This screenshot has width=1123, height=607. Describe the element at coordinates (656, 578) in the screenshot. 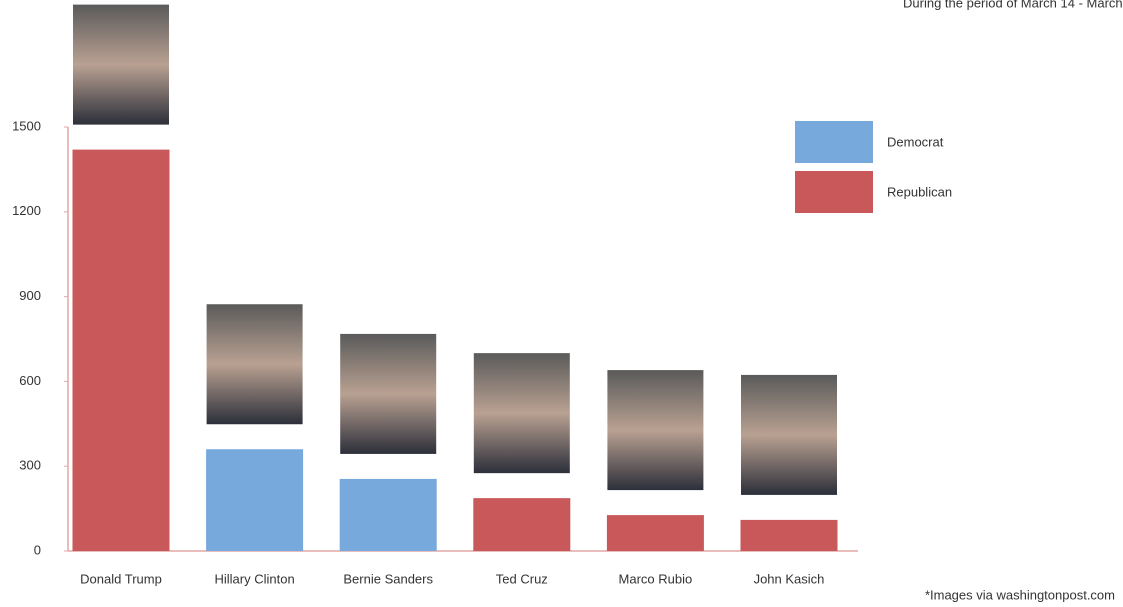

I see `x-tick-label: Marco Rubio` at that location.